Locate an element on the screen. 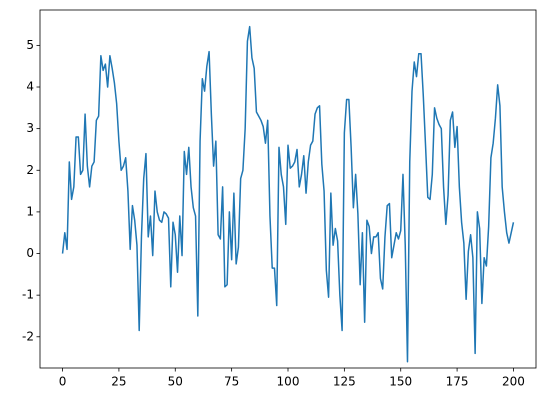 The image size is (546, 413). x-tick-label: 125 is located at coordinates (344, 382).